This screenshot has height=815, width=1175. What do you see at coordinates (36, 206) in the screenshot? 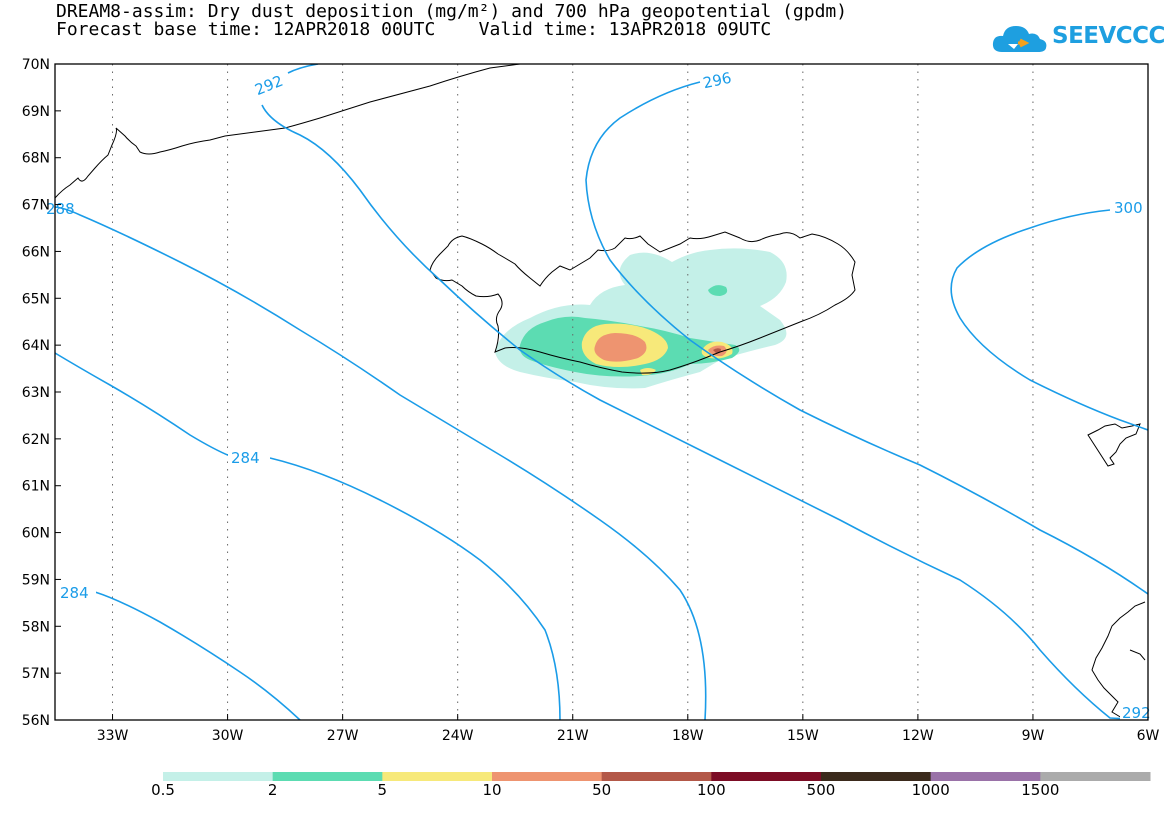
I see `latitude-label: 67N` at bounding box center [36, 206].